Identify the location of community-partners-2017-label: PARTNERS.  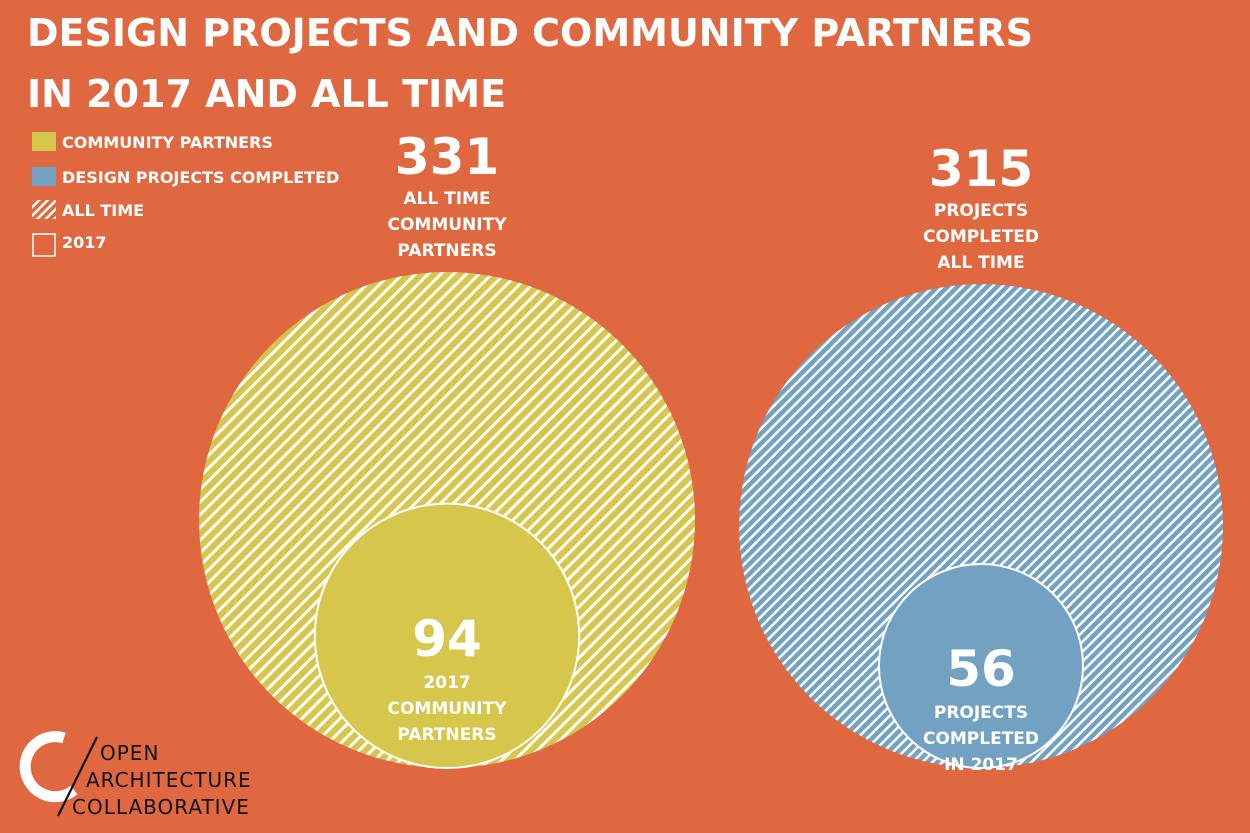
(446, 735).